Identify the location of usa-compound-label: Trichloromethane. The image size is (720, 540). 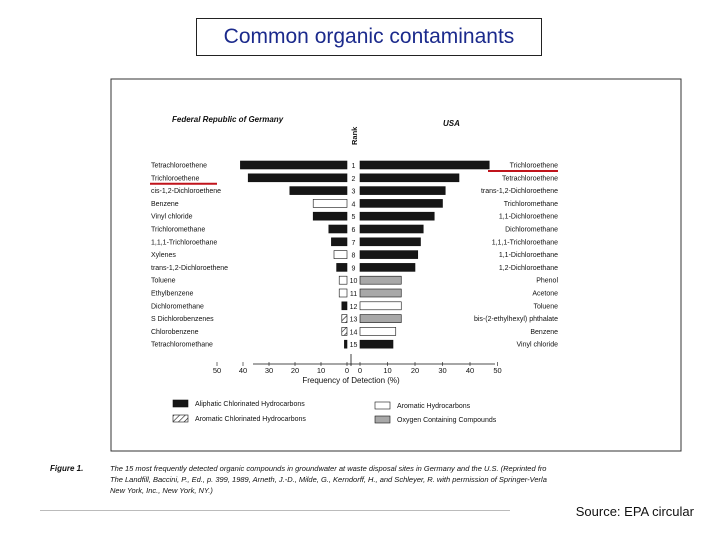
(531, 204).